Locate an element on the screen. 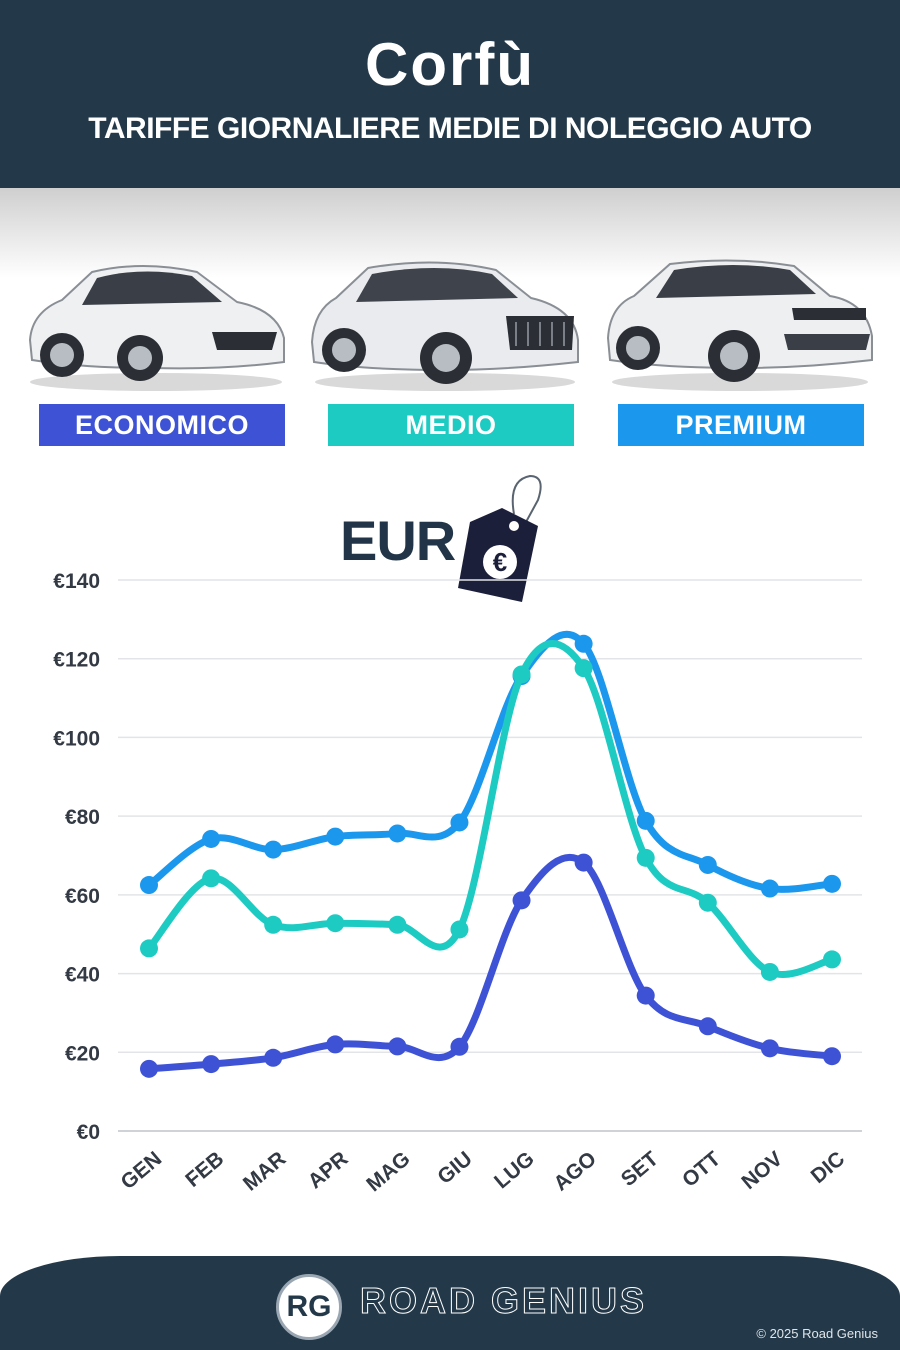  x-tick-label: MAR is located at coordinates (264, 1171).